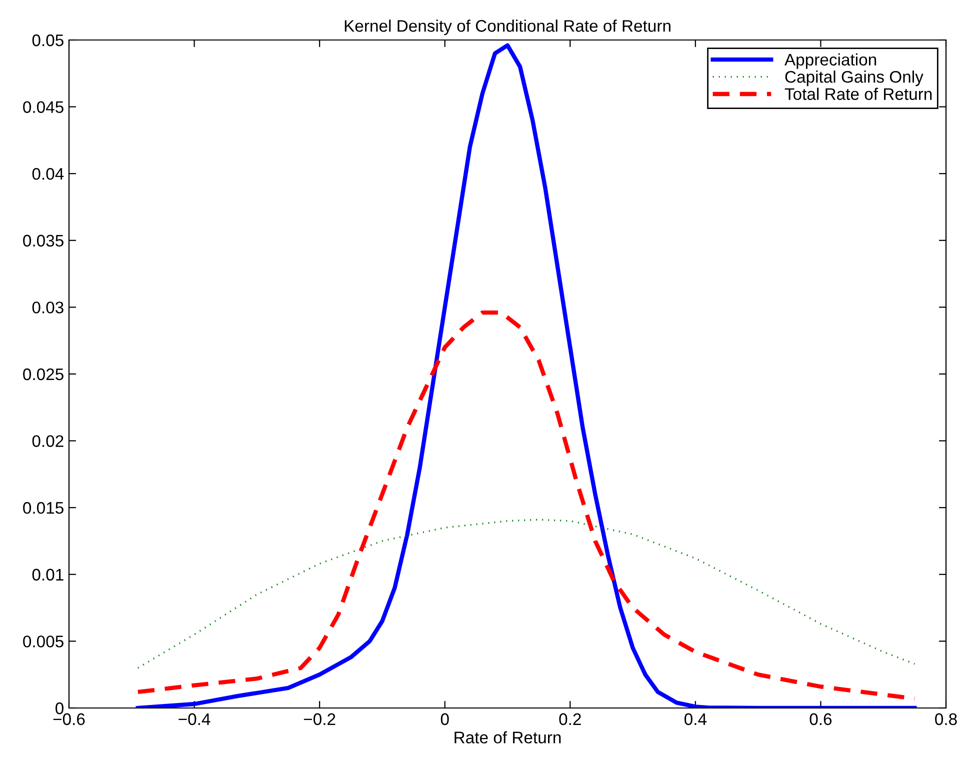 This screenshot has height=764, width=972. Describe the element at coordinates (48, 308) in the screenshot. I see `y-tick-label: 0.03` at that location.